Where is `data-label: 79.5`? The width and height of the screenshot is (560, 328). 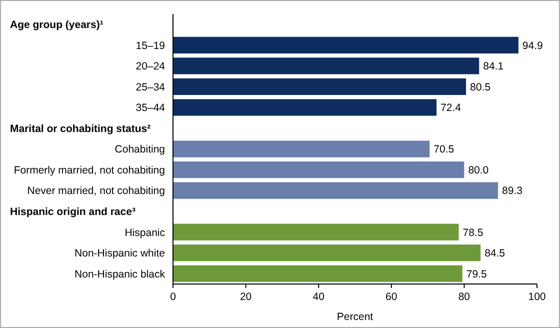
data-label: 79.5 is located at coordinates (476, 274).